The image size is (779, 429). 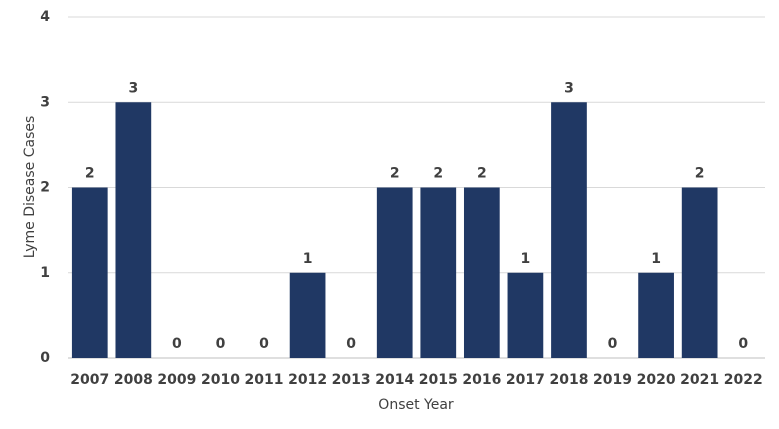 What do you see at coordinates (568, 380) in the screenshot?
I see `x-tick-label: 2018` at bounding box center [568, 380].